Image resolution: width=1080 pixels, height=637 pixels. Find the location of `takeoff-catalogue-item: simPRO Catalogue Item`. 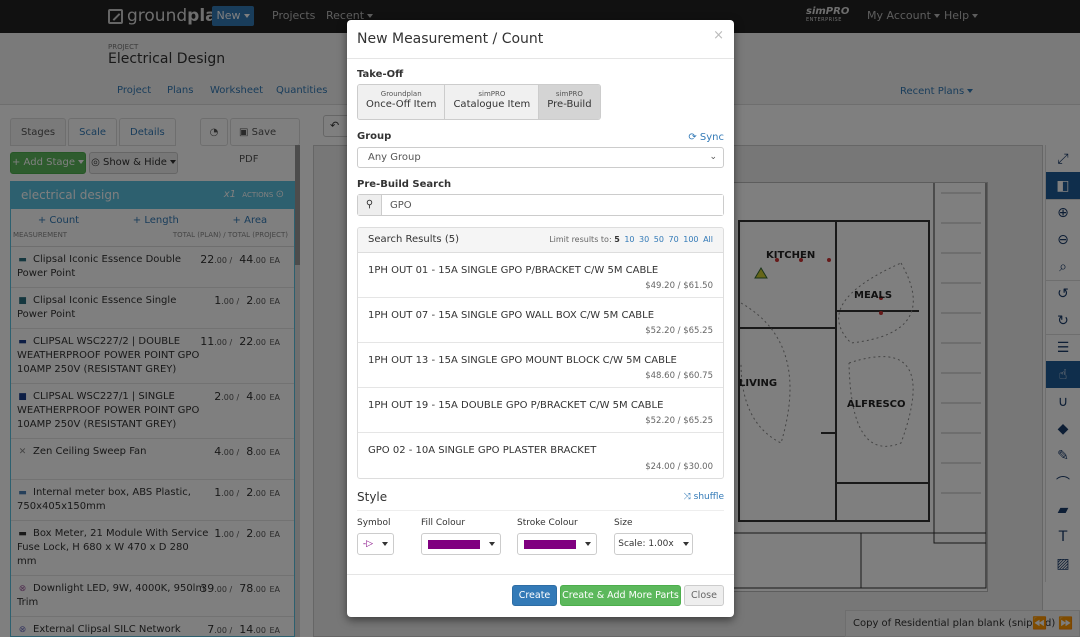

takeoff-catalogue-item: simPRO Catalogue Item is located at coordinates (492, 102).